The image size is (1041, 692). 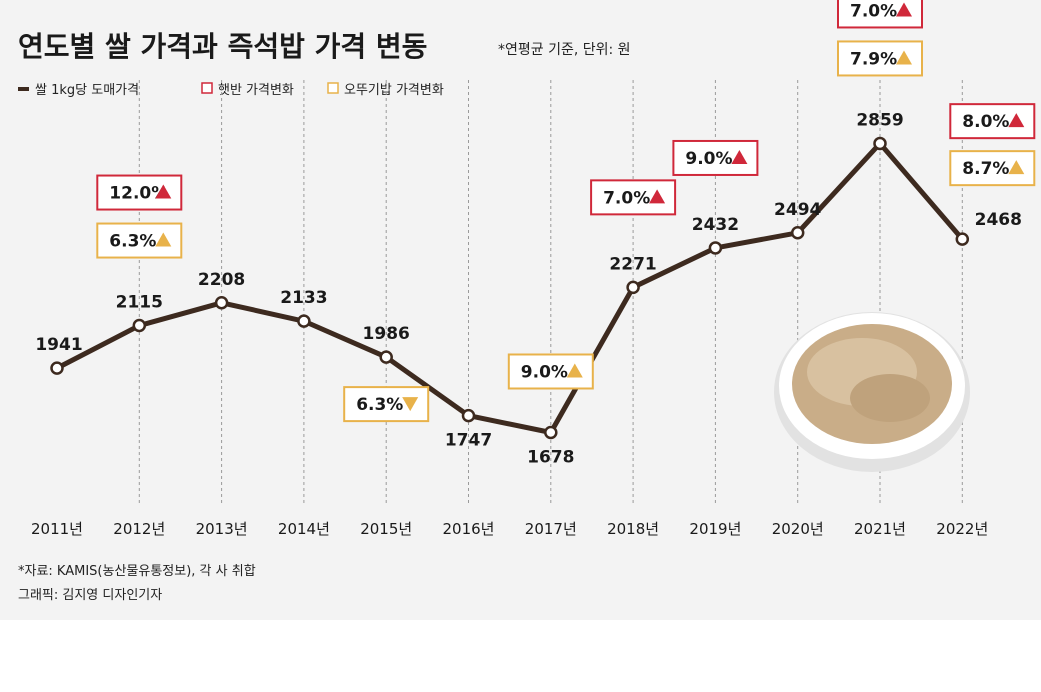 I want to click on value-label-2020: 2494, so click(x=797, y=210).